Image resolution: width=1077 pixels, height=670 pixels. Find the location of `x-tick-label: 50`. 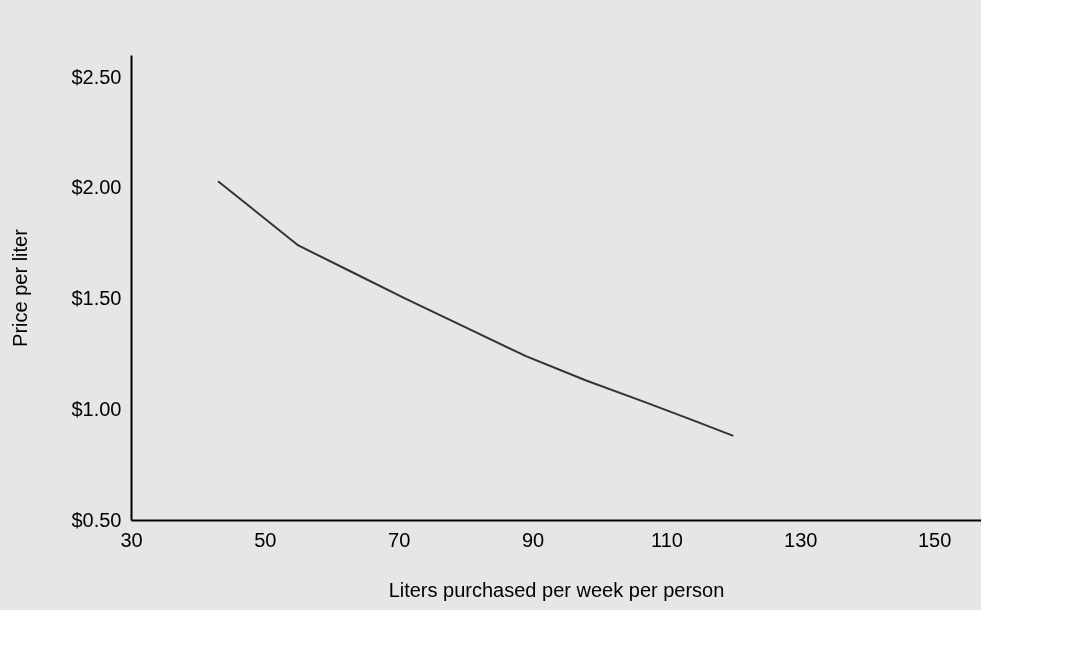

x-tick-label: 50 is located at coordinates (265, 539).